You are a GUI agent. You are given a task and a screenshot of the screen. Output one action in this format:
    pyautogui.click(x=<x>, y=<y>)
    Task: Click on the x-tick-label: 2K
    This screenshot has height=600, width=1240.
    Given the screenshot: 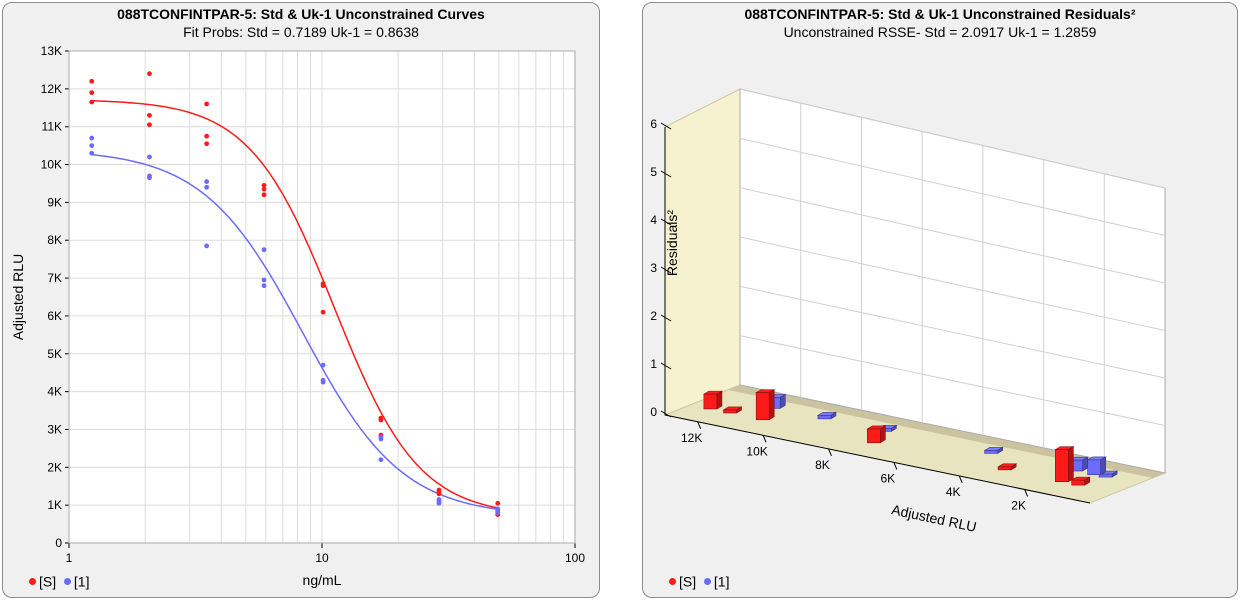 What is the action you would take?
    pyautogui.click(x=1018, y=505)
    